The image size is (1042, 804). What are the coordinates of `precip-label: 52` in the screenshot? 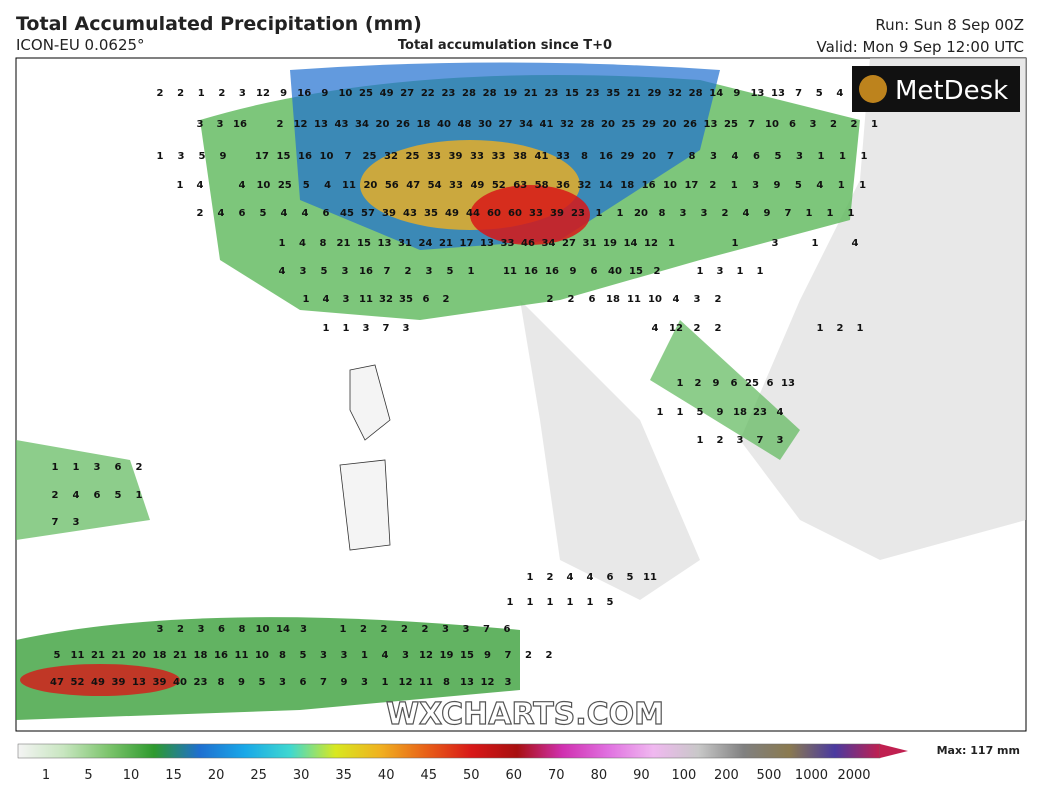 It's located at (78, 682).